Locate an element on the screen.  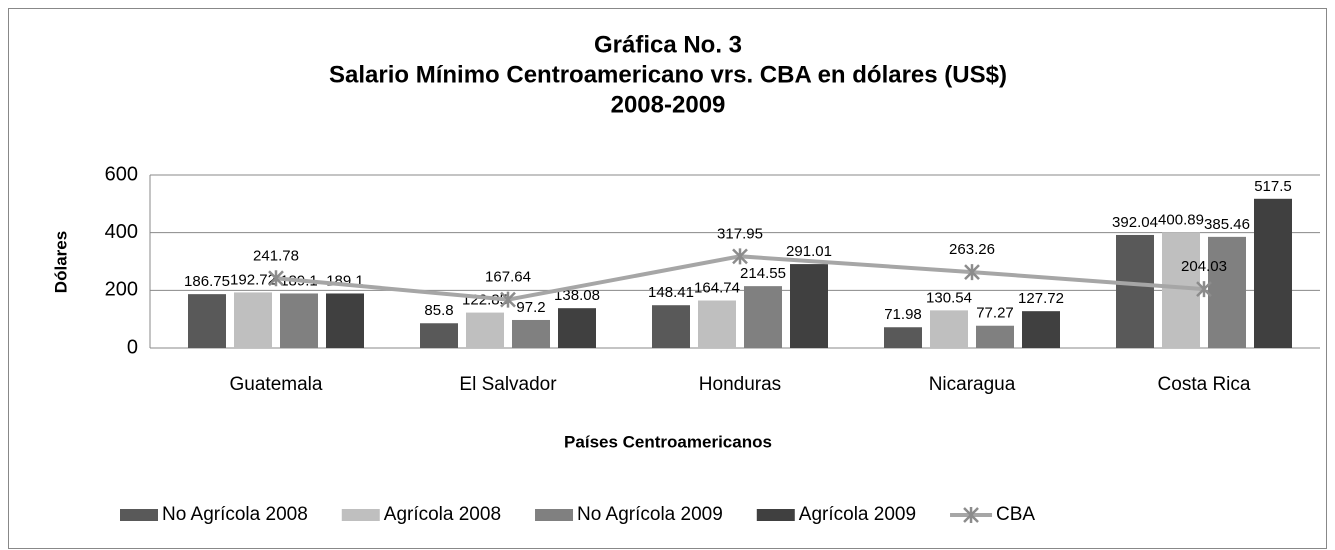
data-label: 77.27 is located at coordinates (995, 313).